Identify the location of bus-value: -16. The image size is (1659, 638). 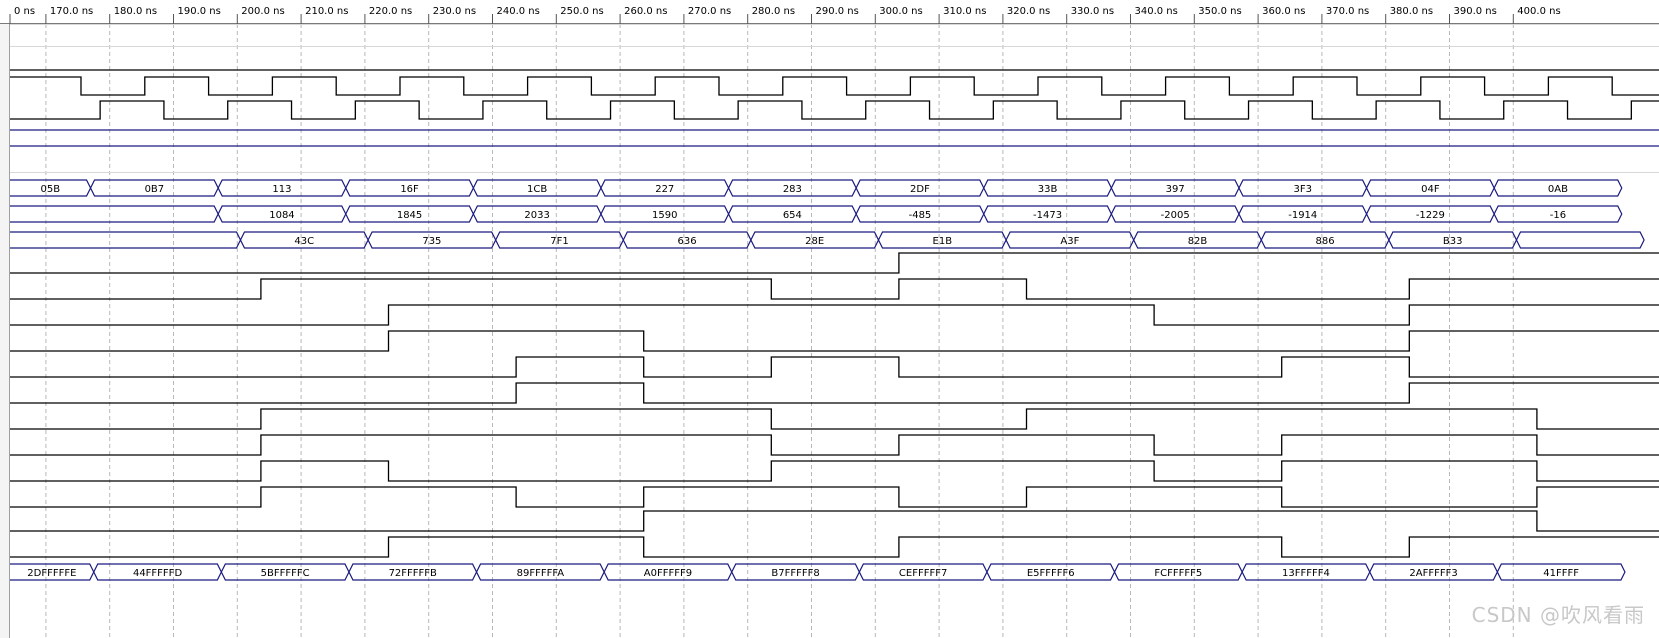
(1558, 215).